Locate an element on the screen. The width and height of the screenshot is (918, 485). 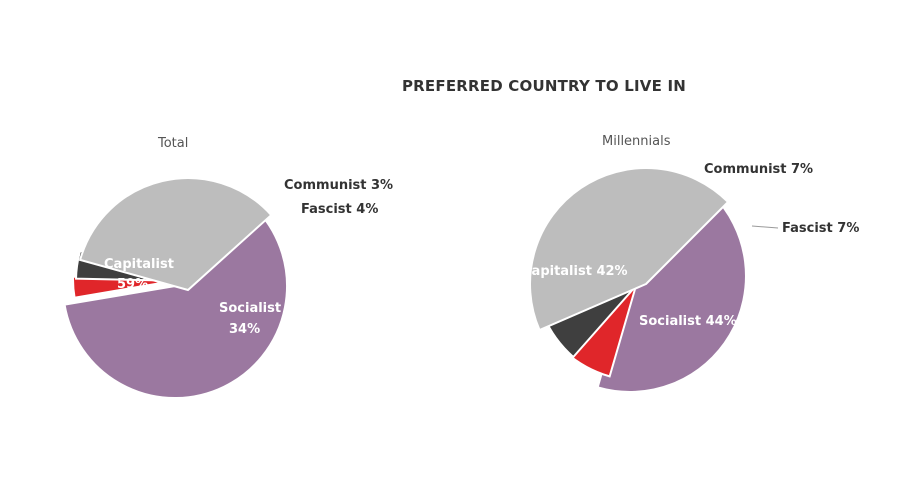
data-label-millennials-communist: Communist 7% is located at coordinates (758, 169).